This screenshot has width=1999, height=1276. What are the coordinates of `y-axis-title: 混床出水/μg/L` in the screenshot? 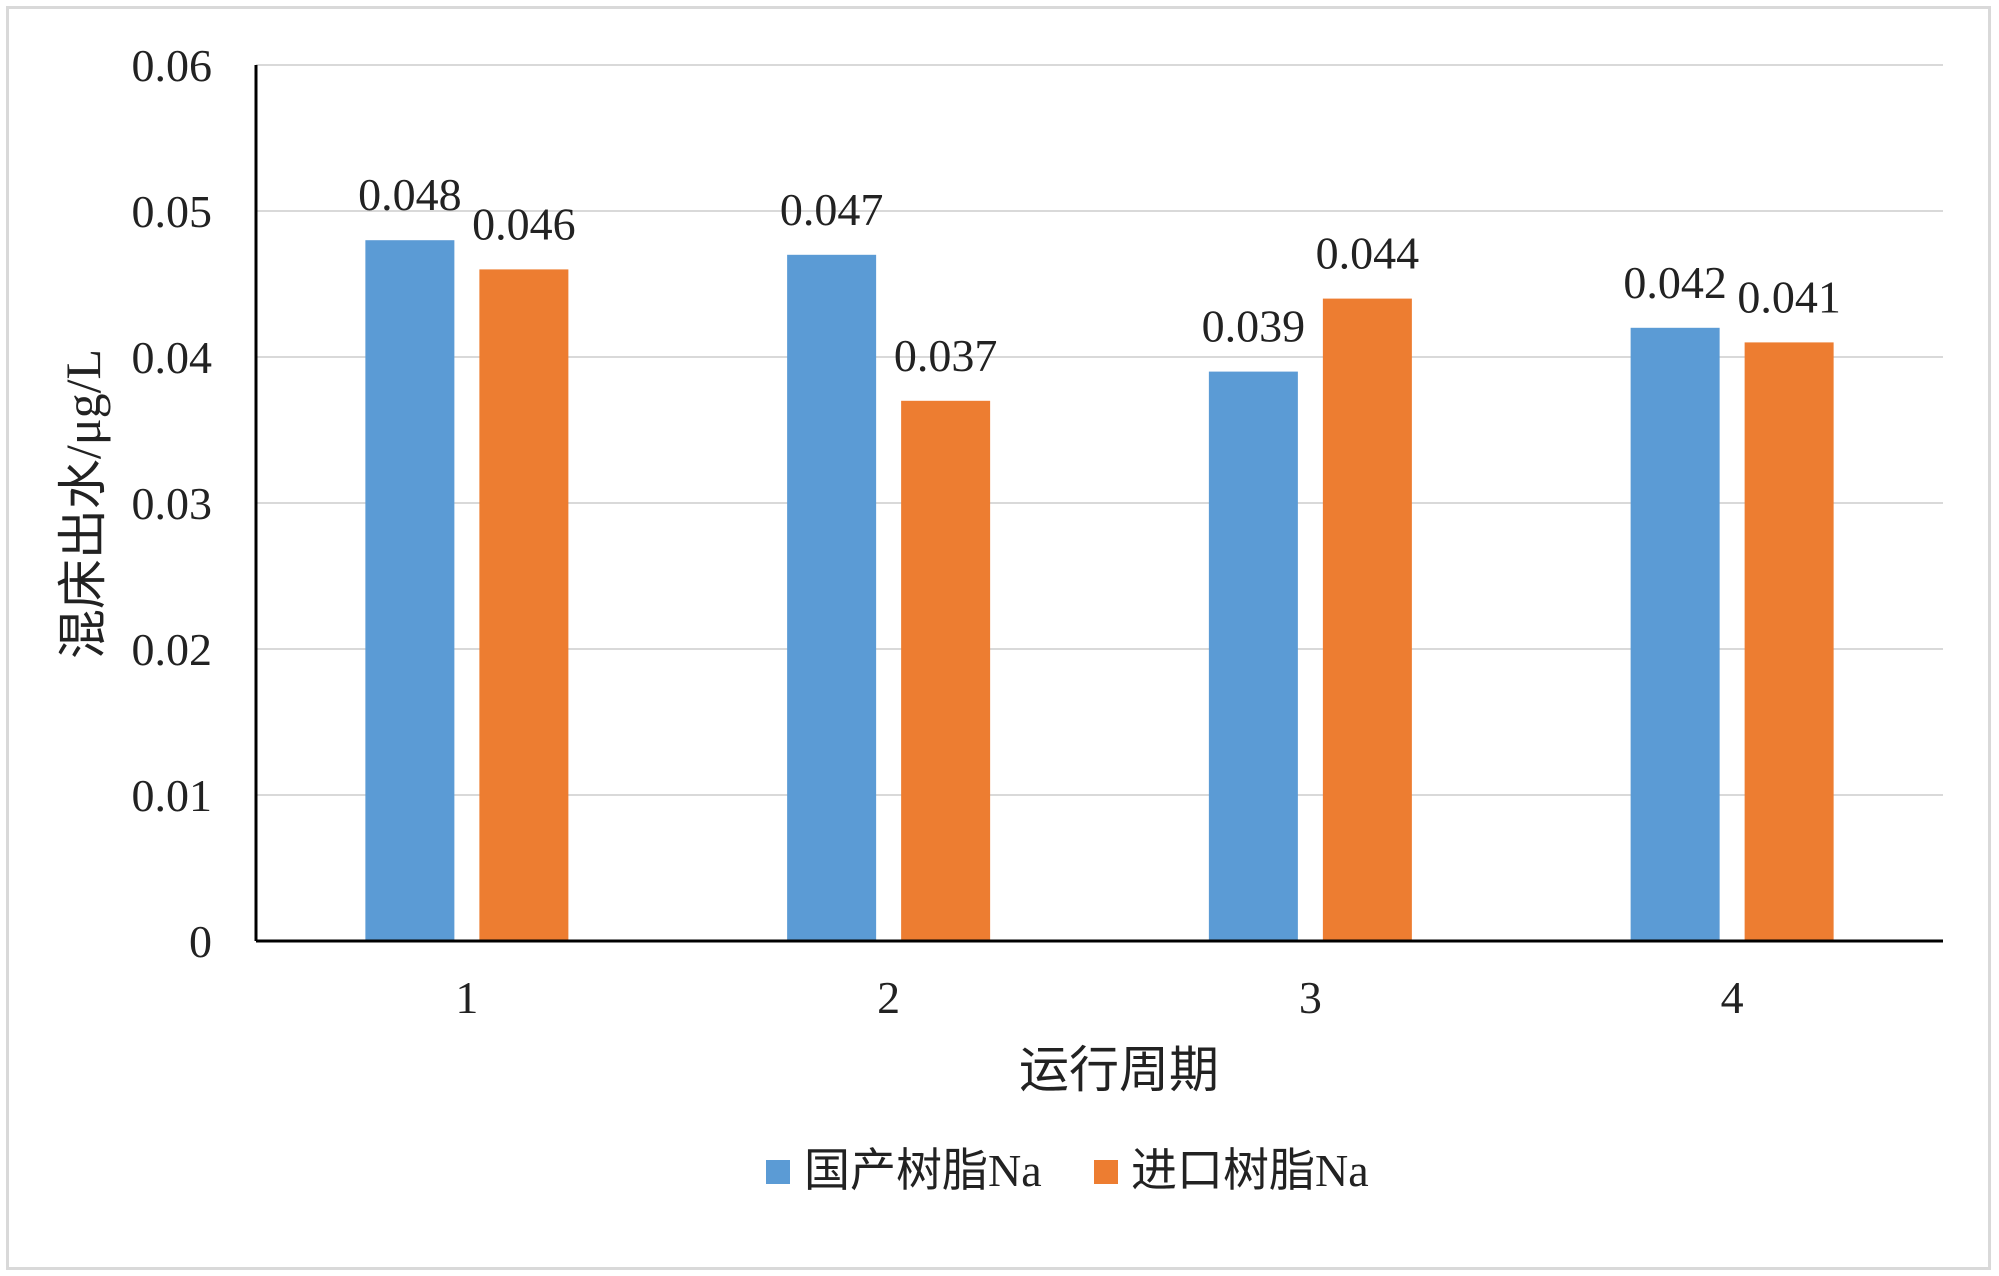 It's located at (83, 504).